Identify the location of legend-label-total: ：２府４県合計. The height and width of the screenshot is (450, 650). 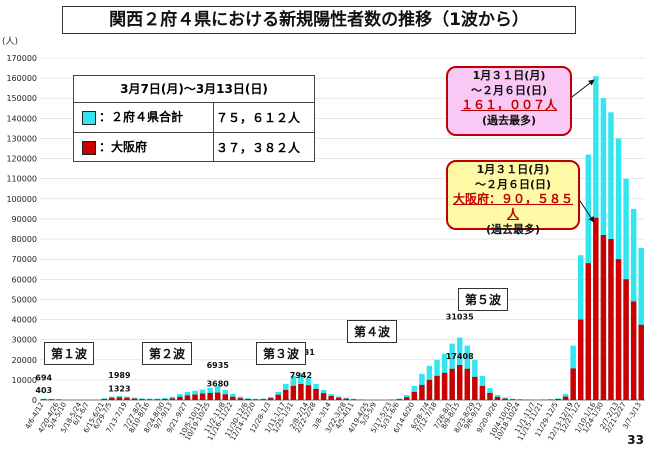
(156, 117).